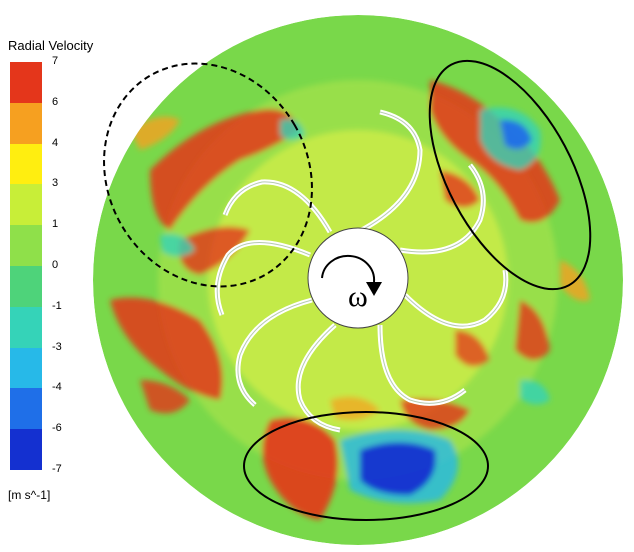  What do you see at coordinates (57, 469) in the screenshot?
I see `legend-tick-label: -7` at bounding box center [57, 469].